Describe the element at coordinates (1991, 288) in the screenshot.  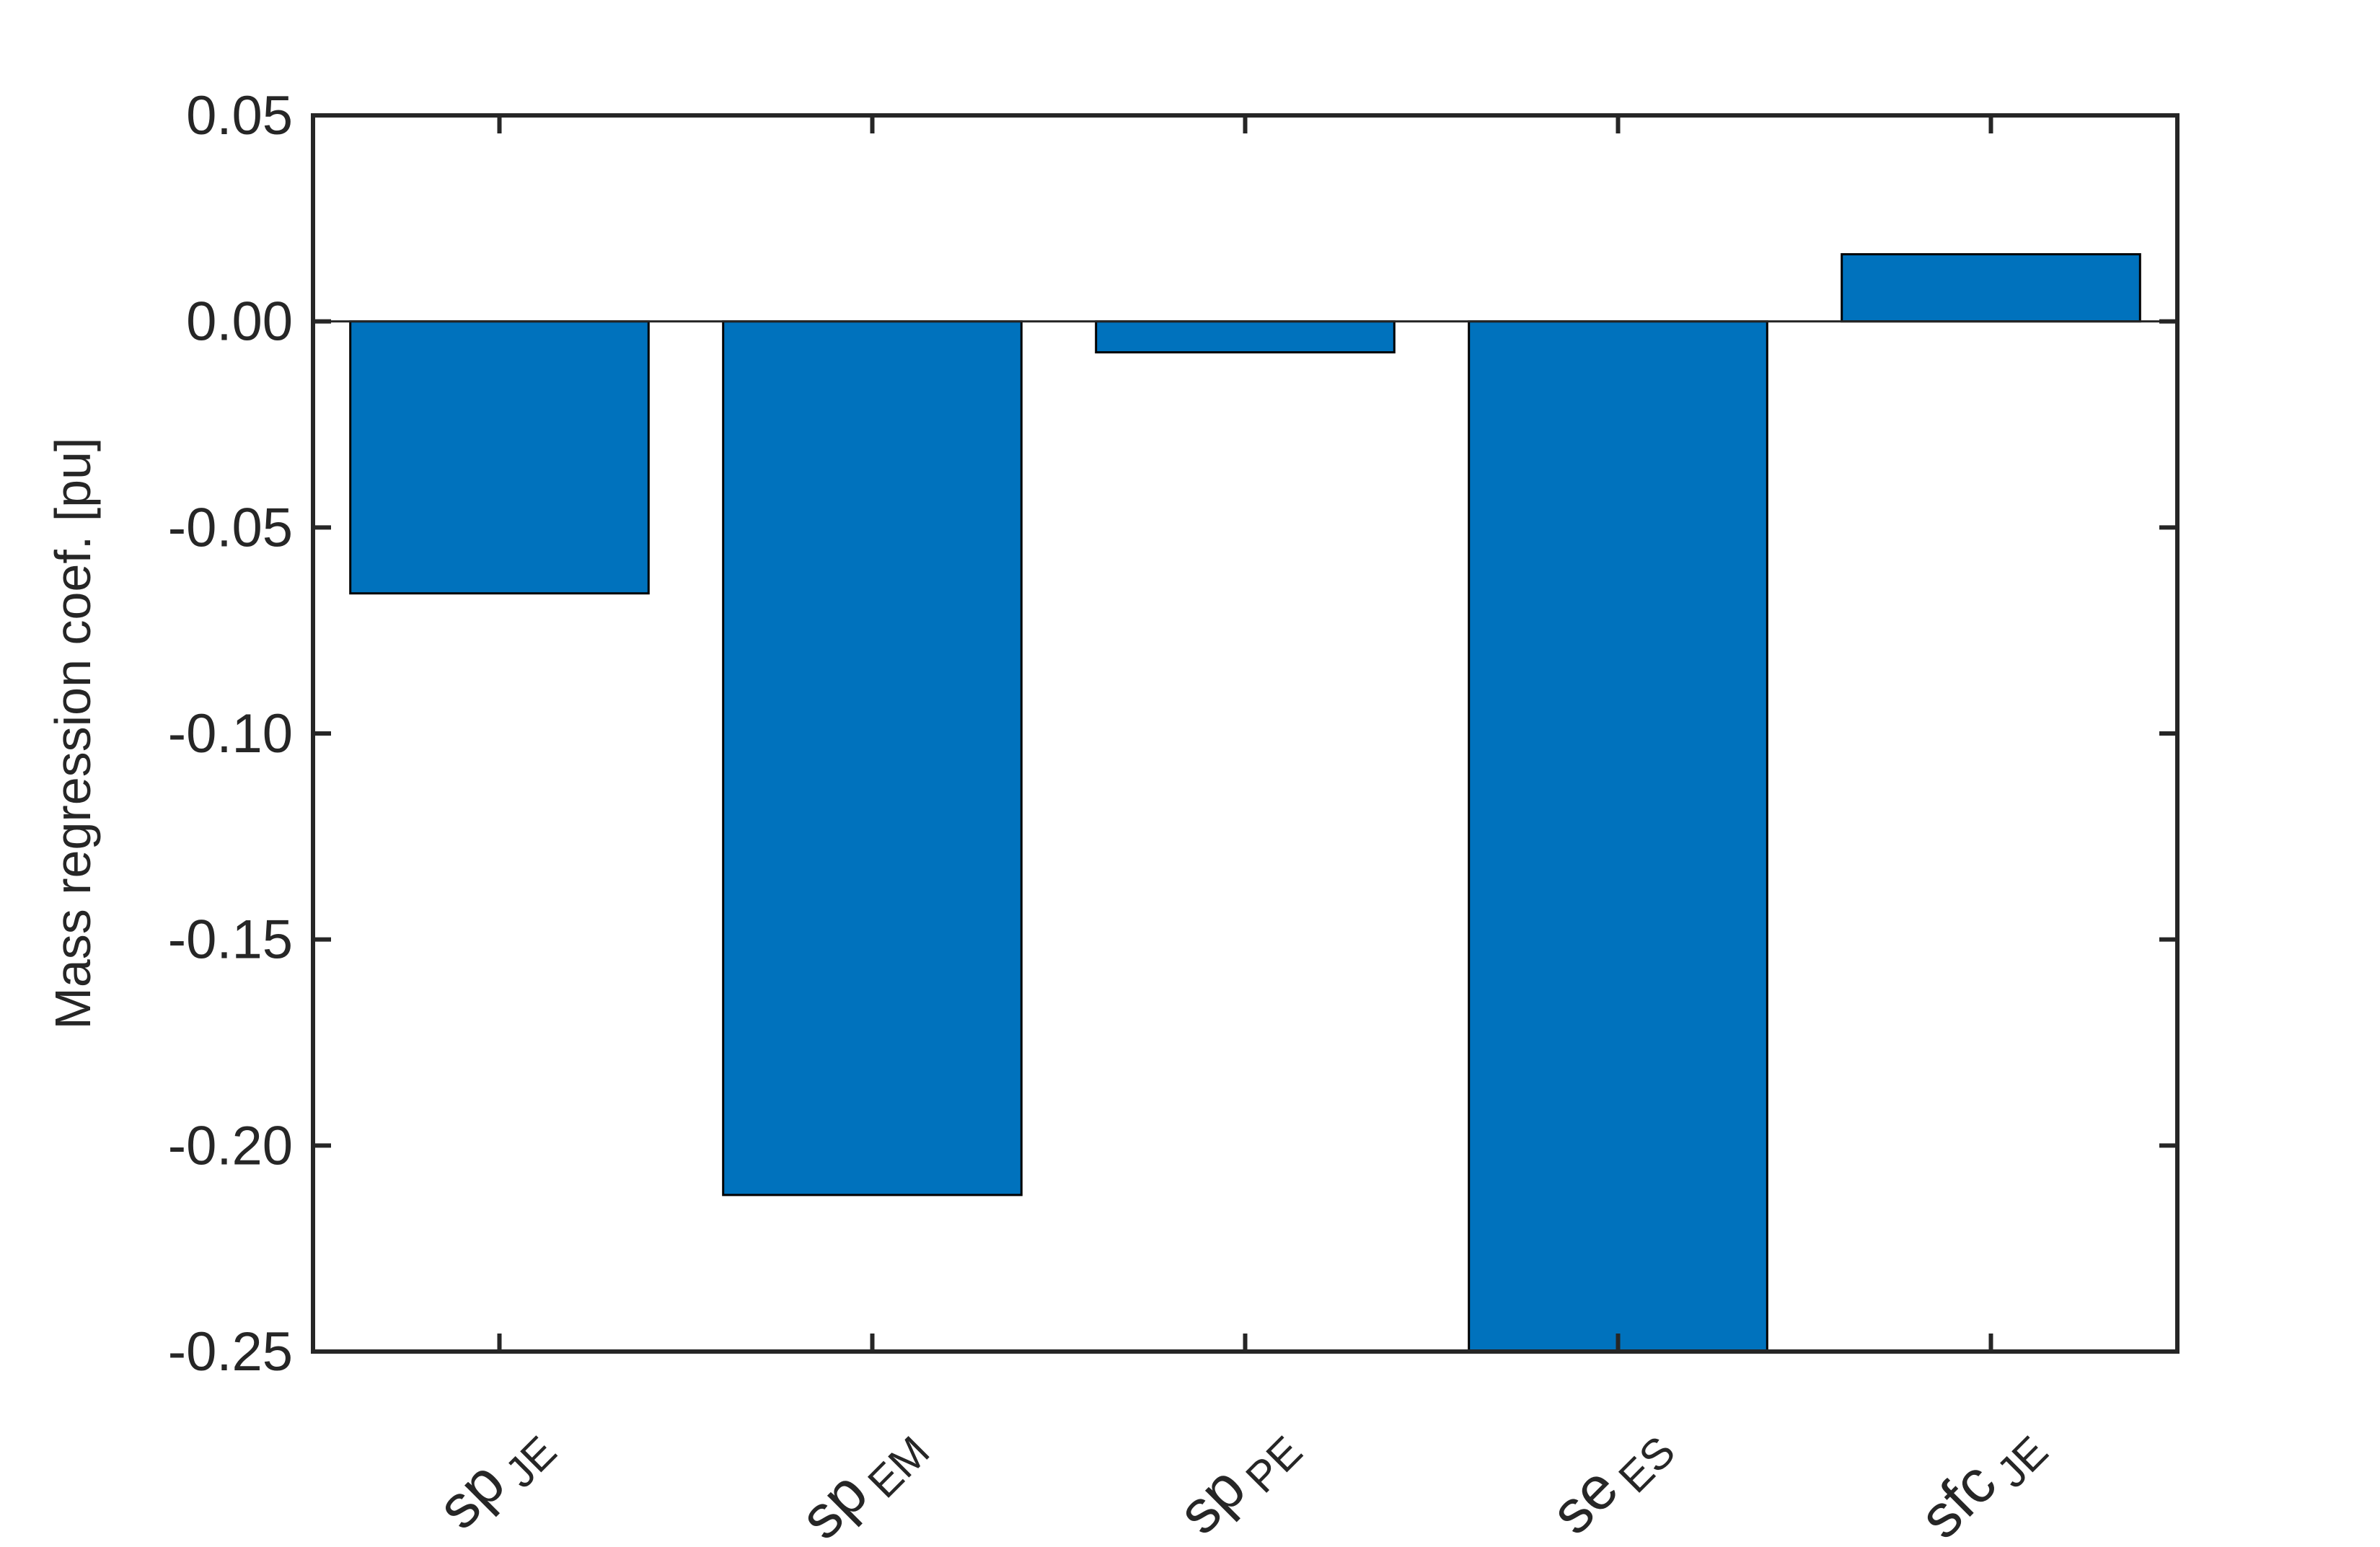
I see `bar-sfc-JE` at that location.